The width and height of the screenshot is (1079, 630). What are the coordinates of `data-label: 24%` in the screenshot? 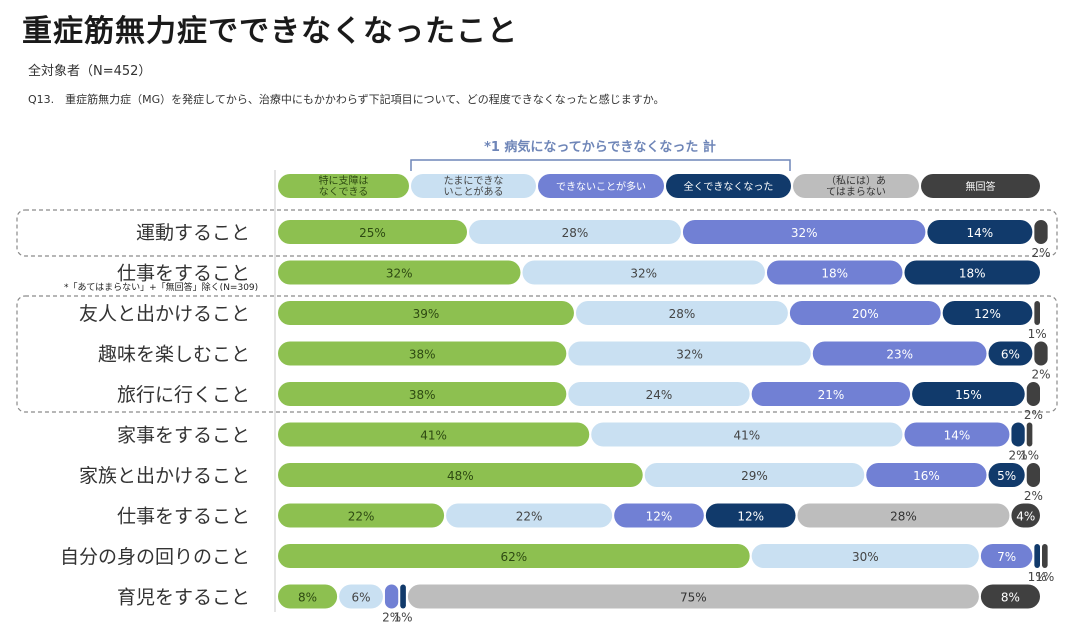 It's located at (659, 395).